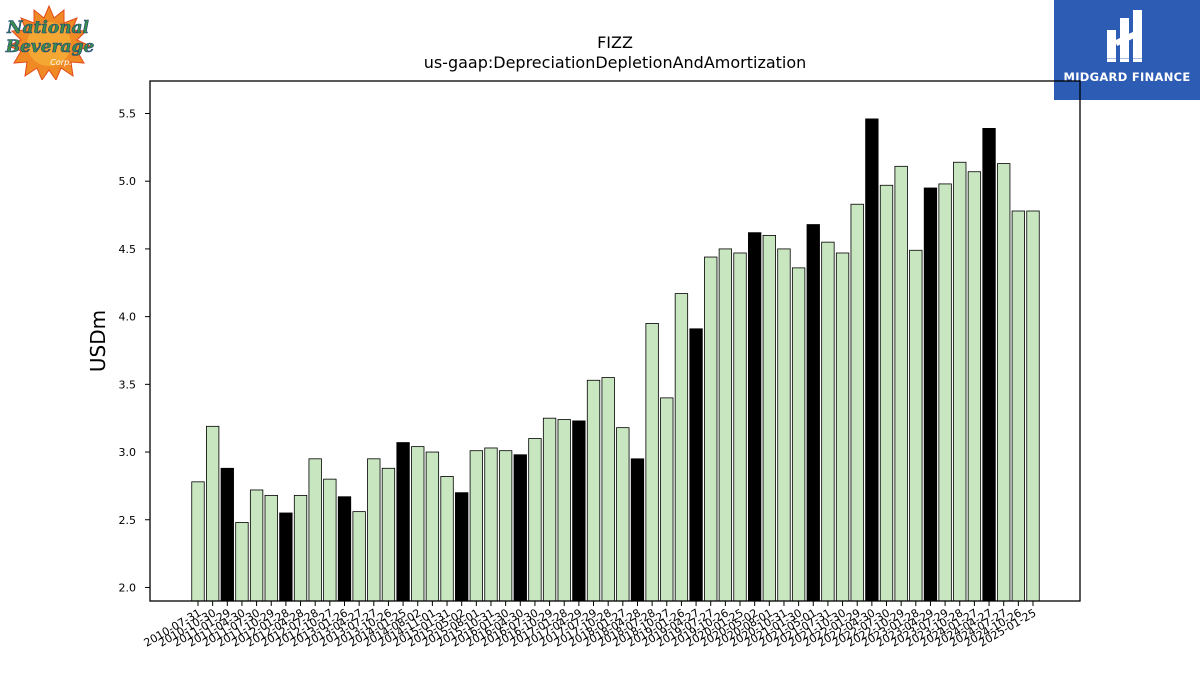 The image size is (1200, 675). I want to click on midgard-brand-name: MIDGARD FINANCE, so click(1127, 77).